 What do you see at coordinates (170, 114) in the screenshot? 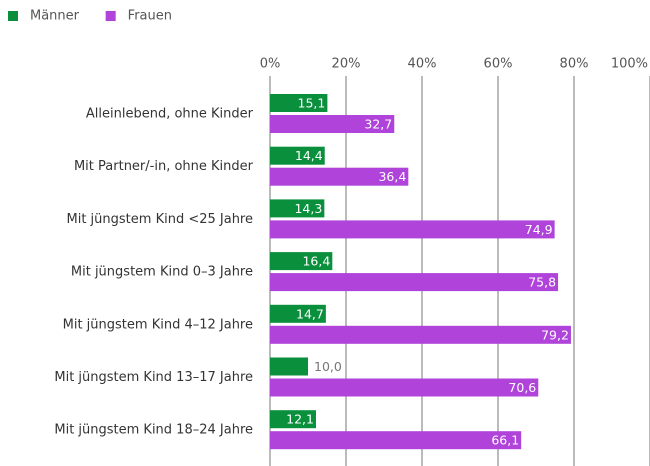
I see `category-label: Alleinlebend, ohne Kinder` at bounding box center [170, 114].